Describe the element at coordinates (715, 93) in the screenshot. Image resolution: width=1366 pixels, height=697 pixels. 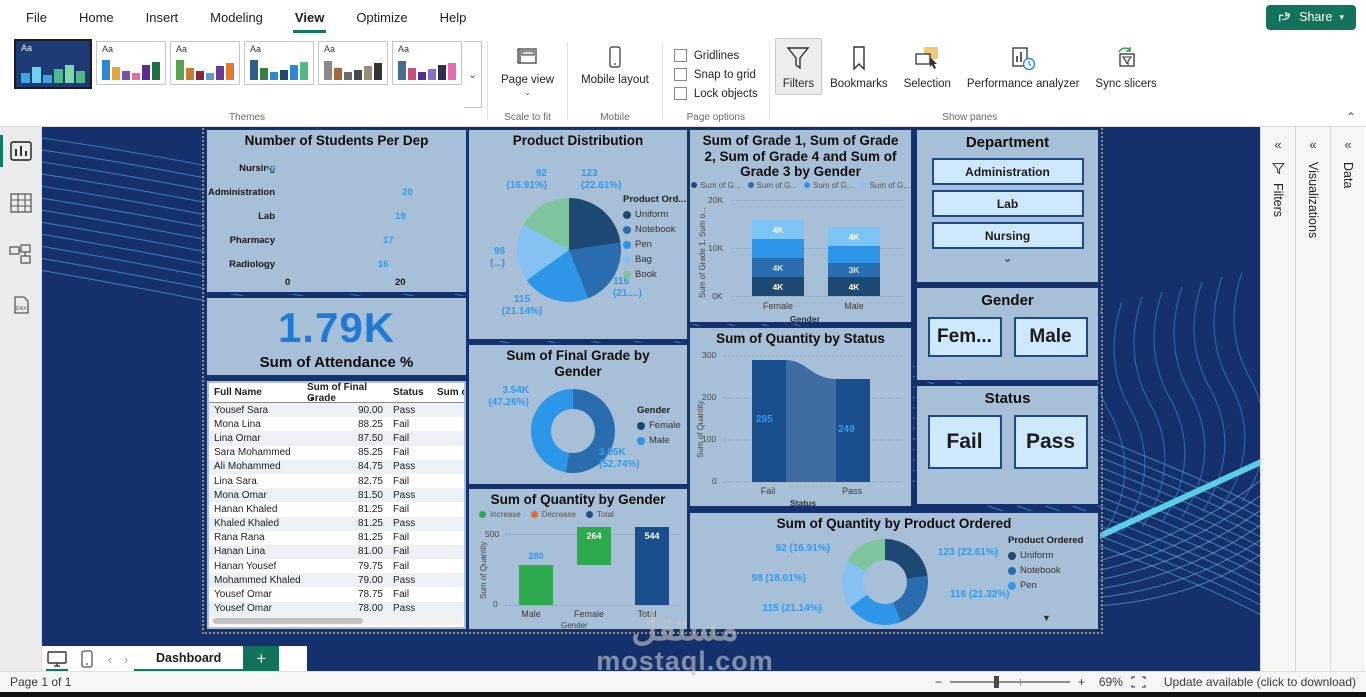
I see `lock-objects-checkbox: Lock objects` at that location.